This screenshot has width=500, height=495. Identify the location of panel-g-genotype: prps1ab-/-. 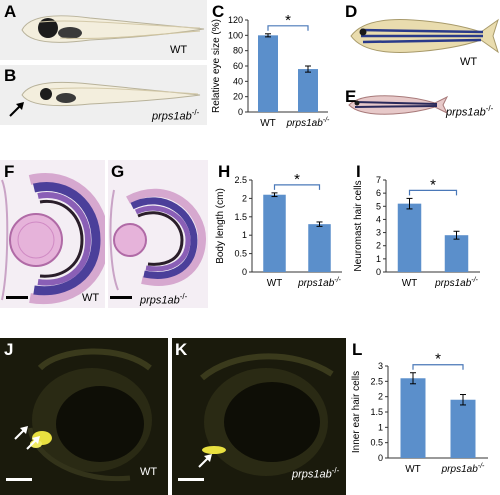
(164, 299).